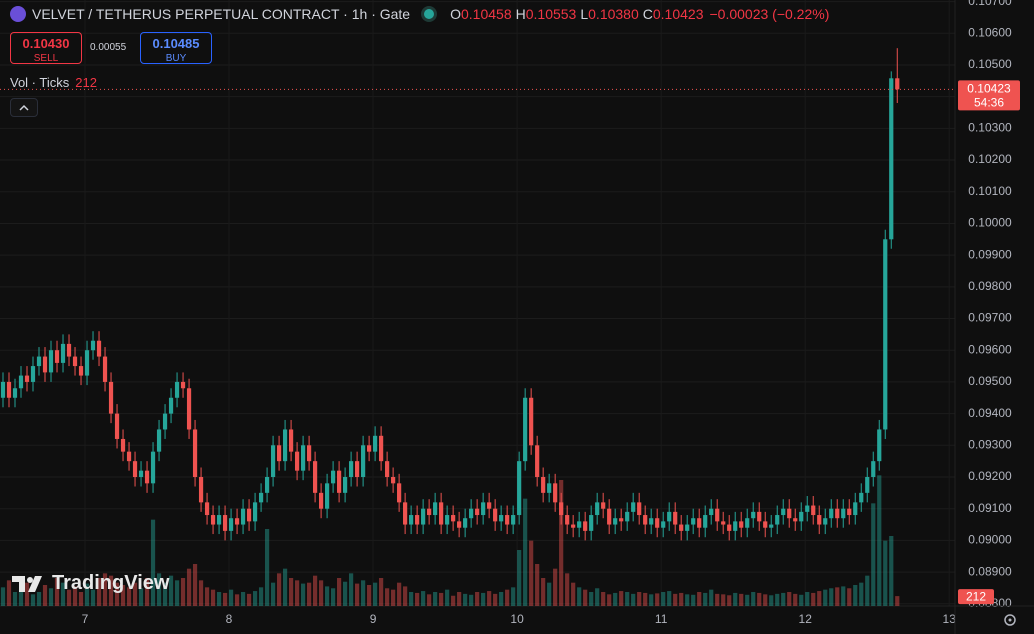 The width and height of the screenshot is (1034, 634). I want to click on volume-legend-label: Vol · Ticks, so click(40, 82).